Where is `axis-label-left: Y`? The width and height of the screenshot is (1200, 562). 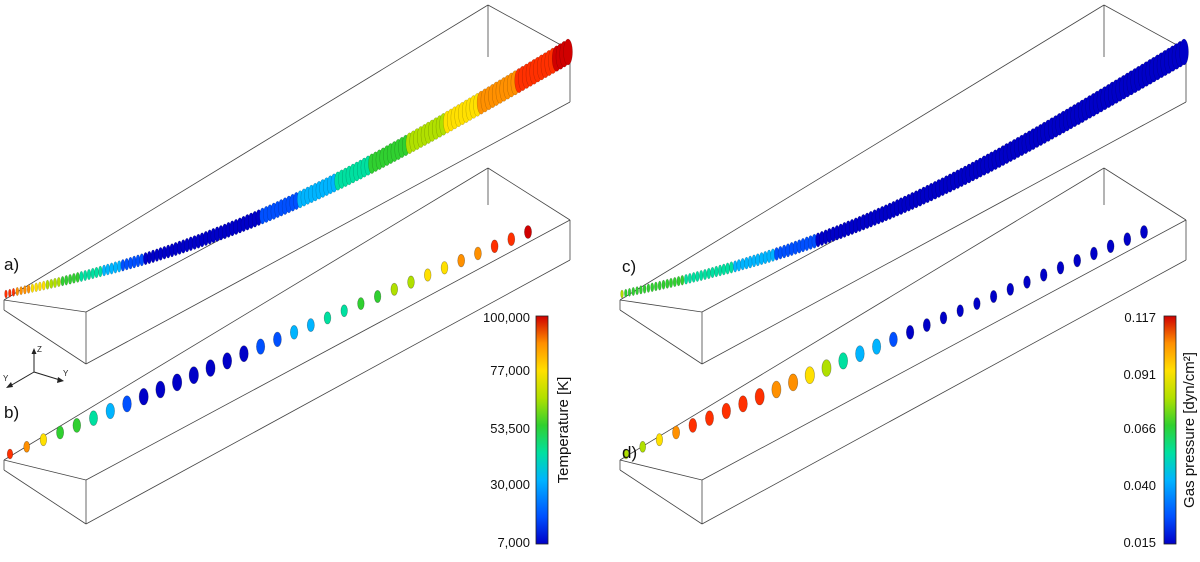
axis-label-left: Y is located at coordinates (6, 378).